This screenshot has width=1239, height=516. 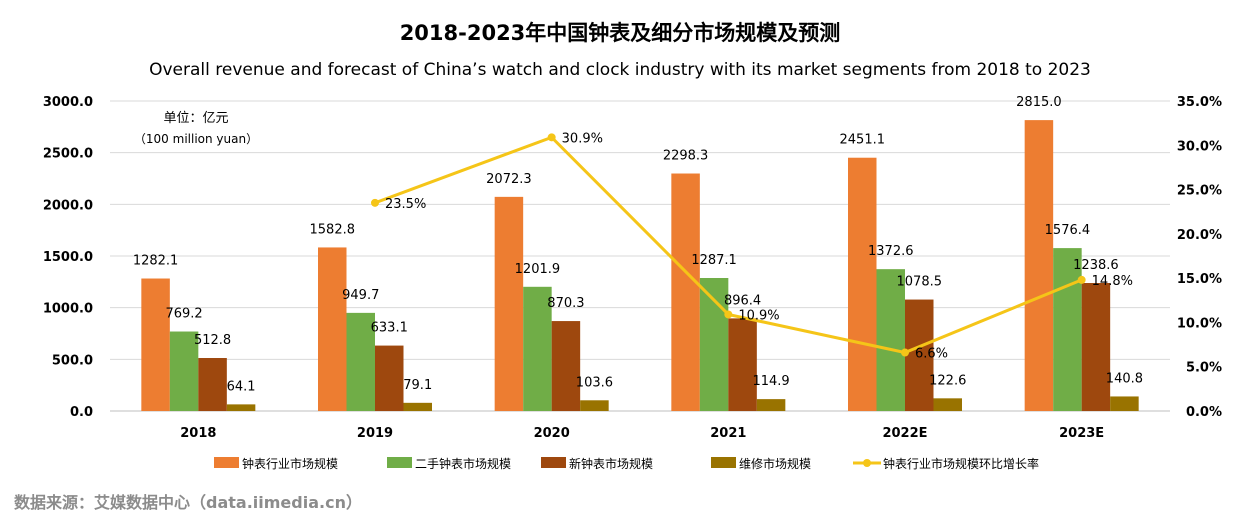 I want to click on legend-label: 钟表行业市场规模, so click(x=290, y=463).